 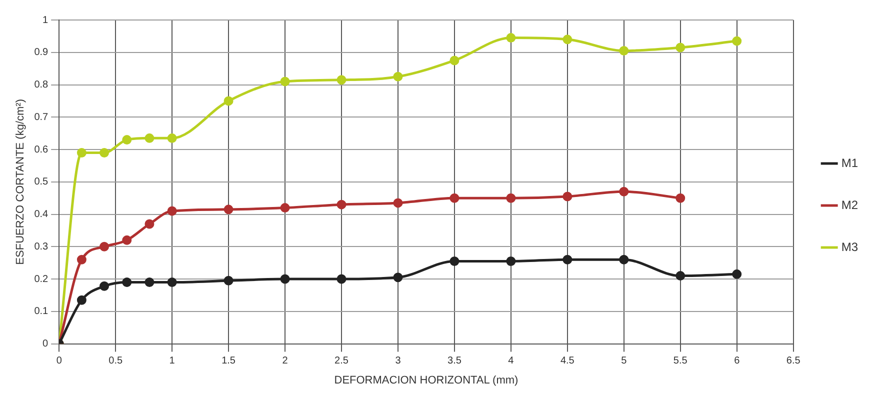 What do you see at coordinates (398, 361) in the screenshot?
I see `x-tick-label: 3` at bounding box center [398, 361].